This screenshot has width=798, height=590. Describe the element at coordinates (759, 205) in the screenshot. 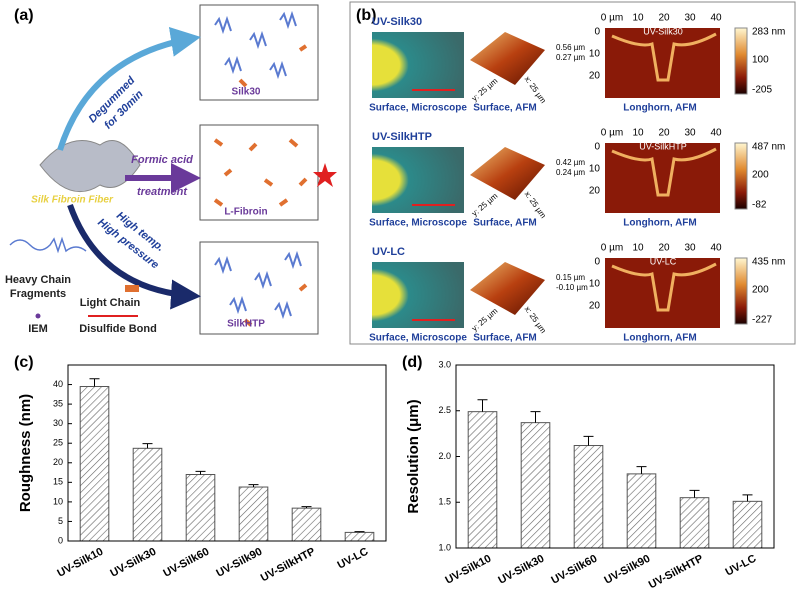

I see `colorbar-label: -82` at that location.